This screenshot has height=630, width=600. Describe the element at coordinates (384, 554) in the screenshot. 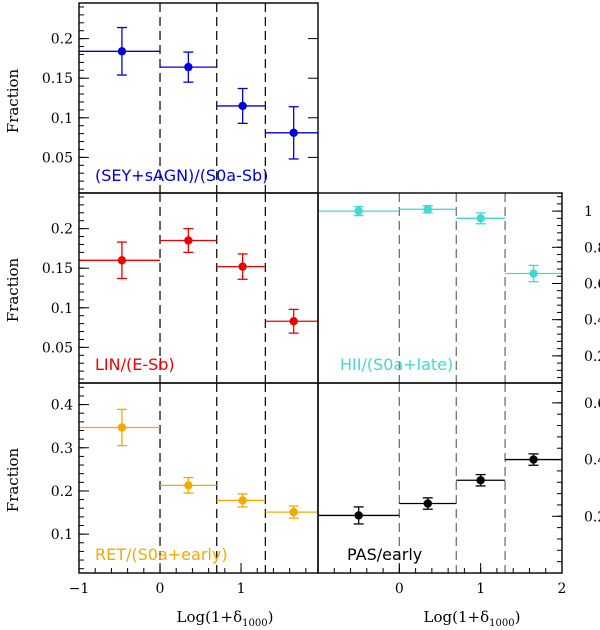

I see `panel-label: PAS/early` at that location.